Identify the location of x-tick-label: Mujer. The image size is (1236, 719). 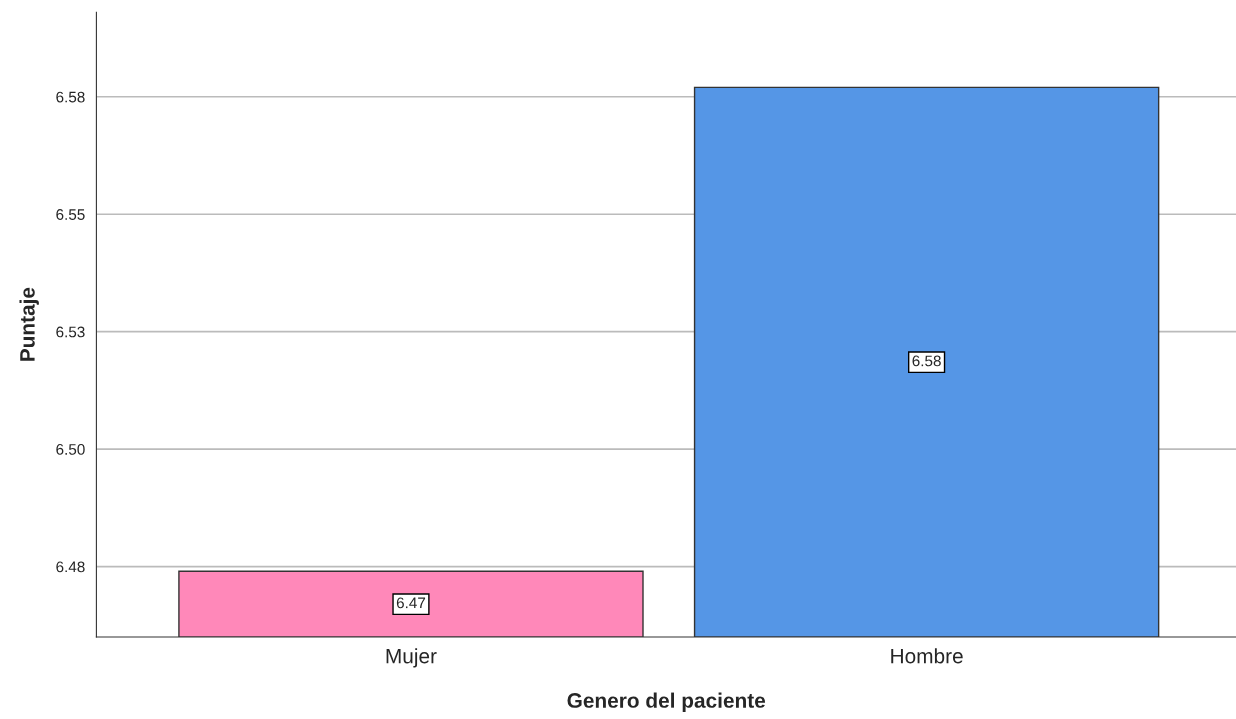
(411, 658).